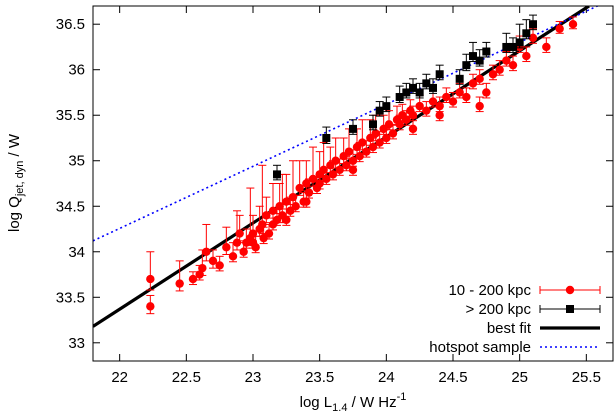 Image resolution: width=616 pixels, height=415 pixels. What do you see at coordinates (76, 161) in the screenshot?
I see `y-tick-label: 35` at bounding box center [76, 161].